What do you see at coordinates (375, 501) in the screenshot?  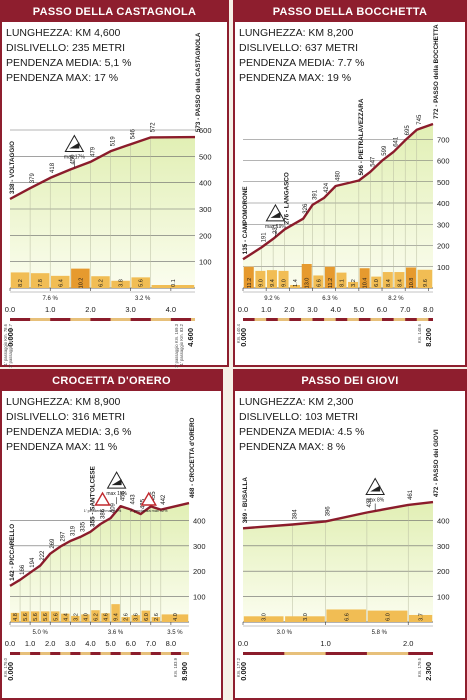 I see `max-gradient-label: max 8%` at bounding box center [375, 501].